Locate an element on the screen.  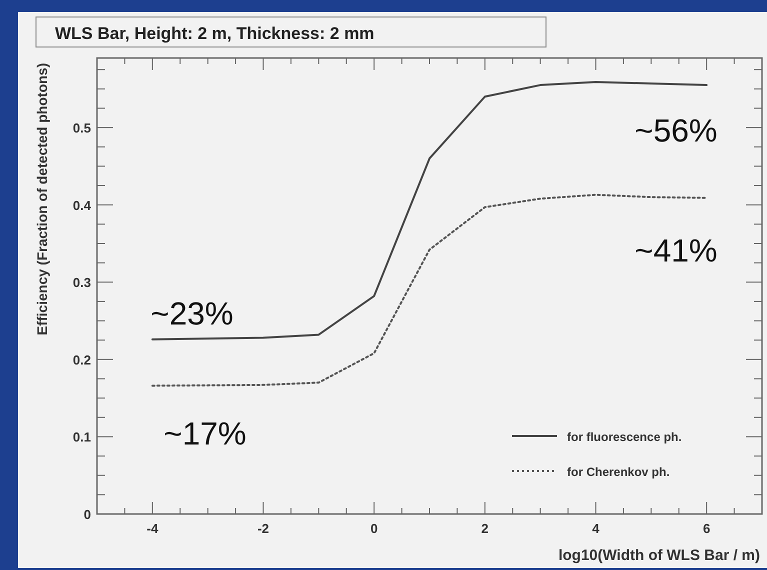
x-tick-label: 6 is located at coordinates (706, 528).